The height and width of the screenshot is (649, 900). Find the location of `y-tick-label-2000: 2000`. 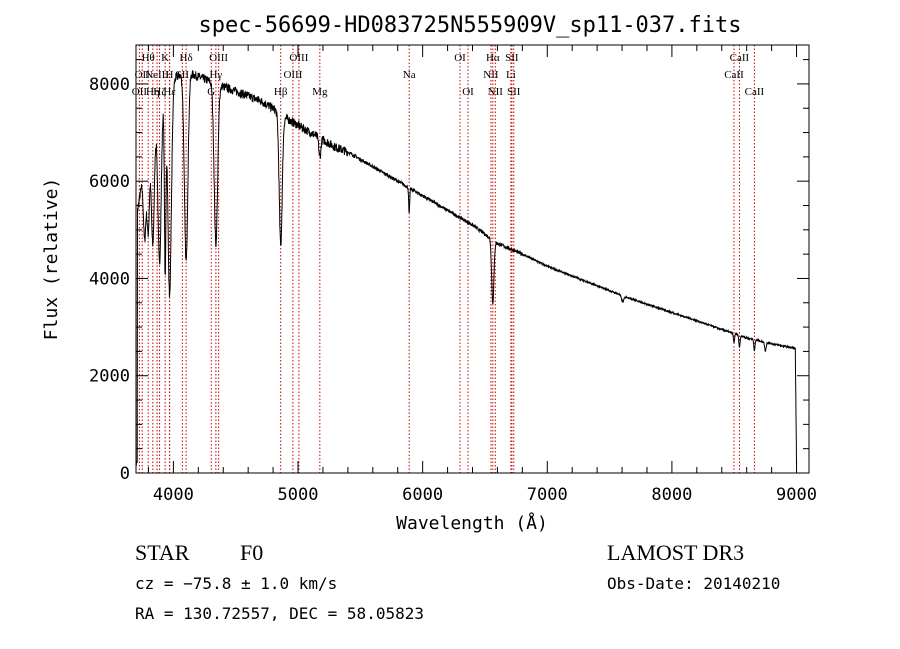

y-tick-label-2000: 2000 is located at coordinates (109, 377).